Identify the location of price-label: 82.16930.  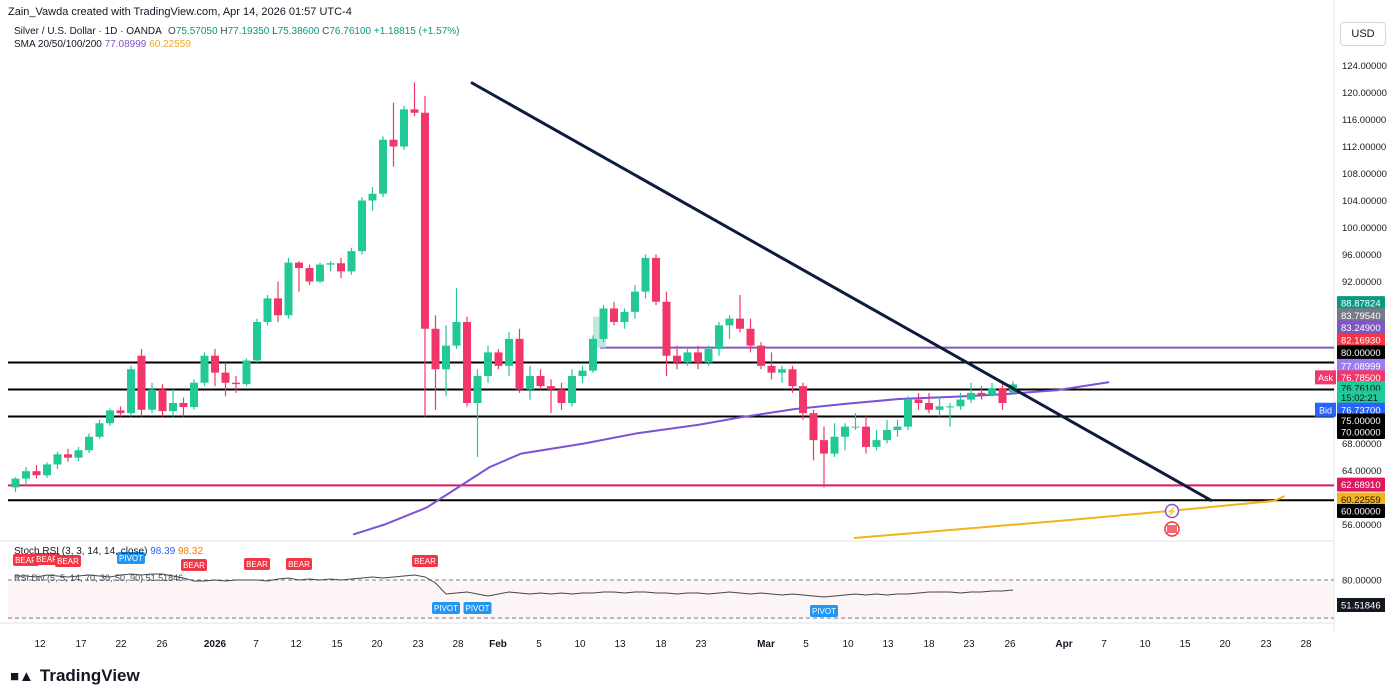
(1361, 341).